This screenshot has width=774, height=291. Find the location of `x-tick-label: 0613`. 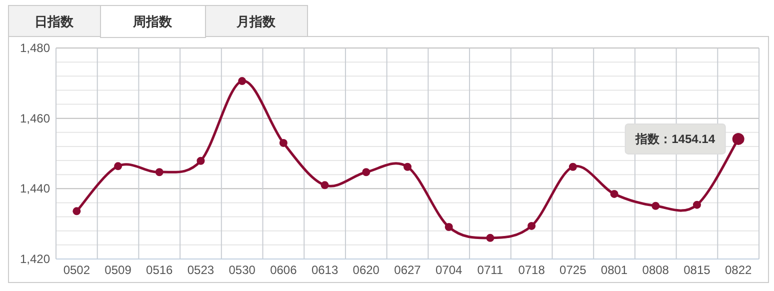

x-tick-label: 0613 is located at coordinates (324, 270).